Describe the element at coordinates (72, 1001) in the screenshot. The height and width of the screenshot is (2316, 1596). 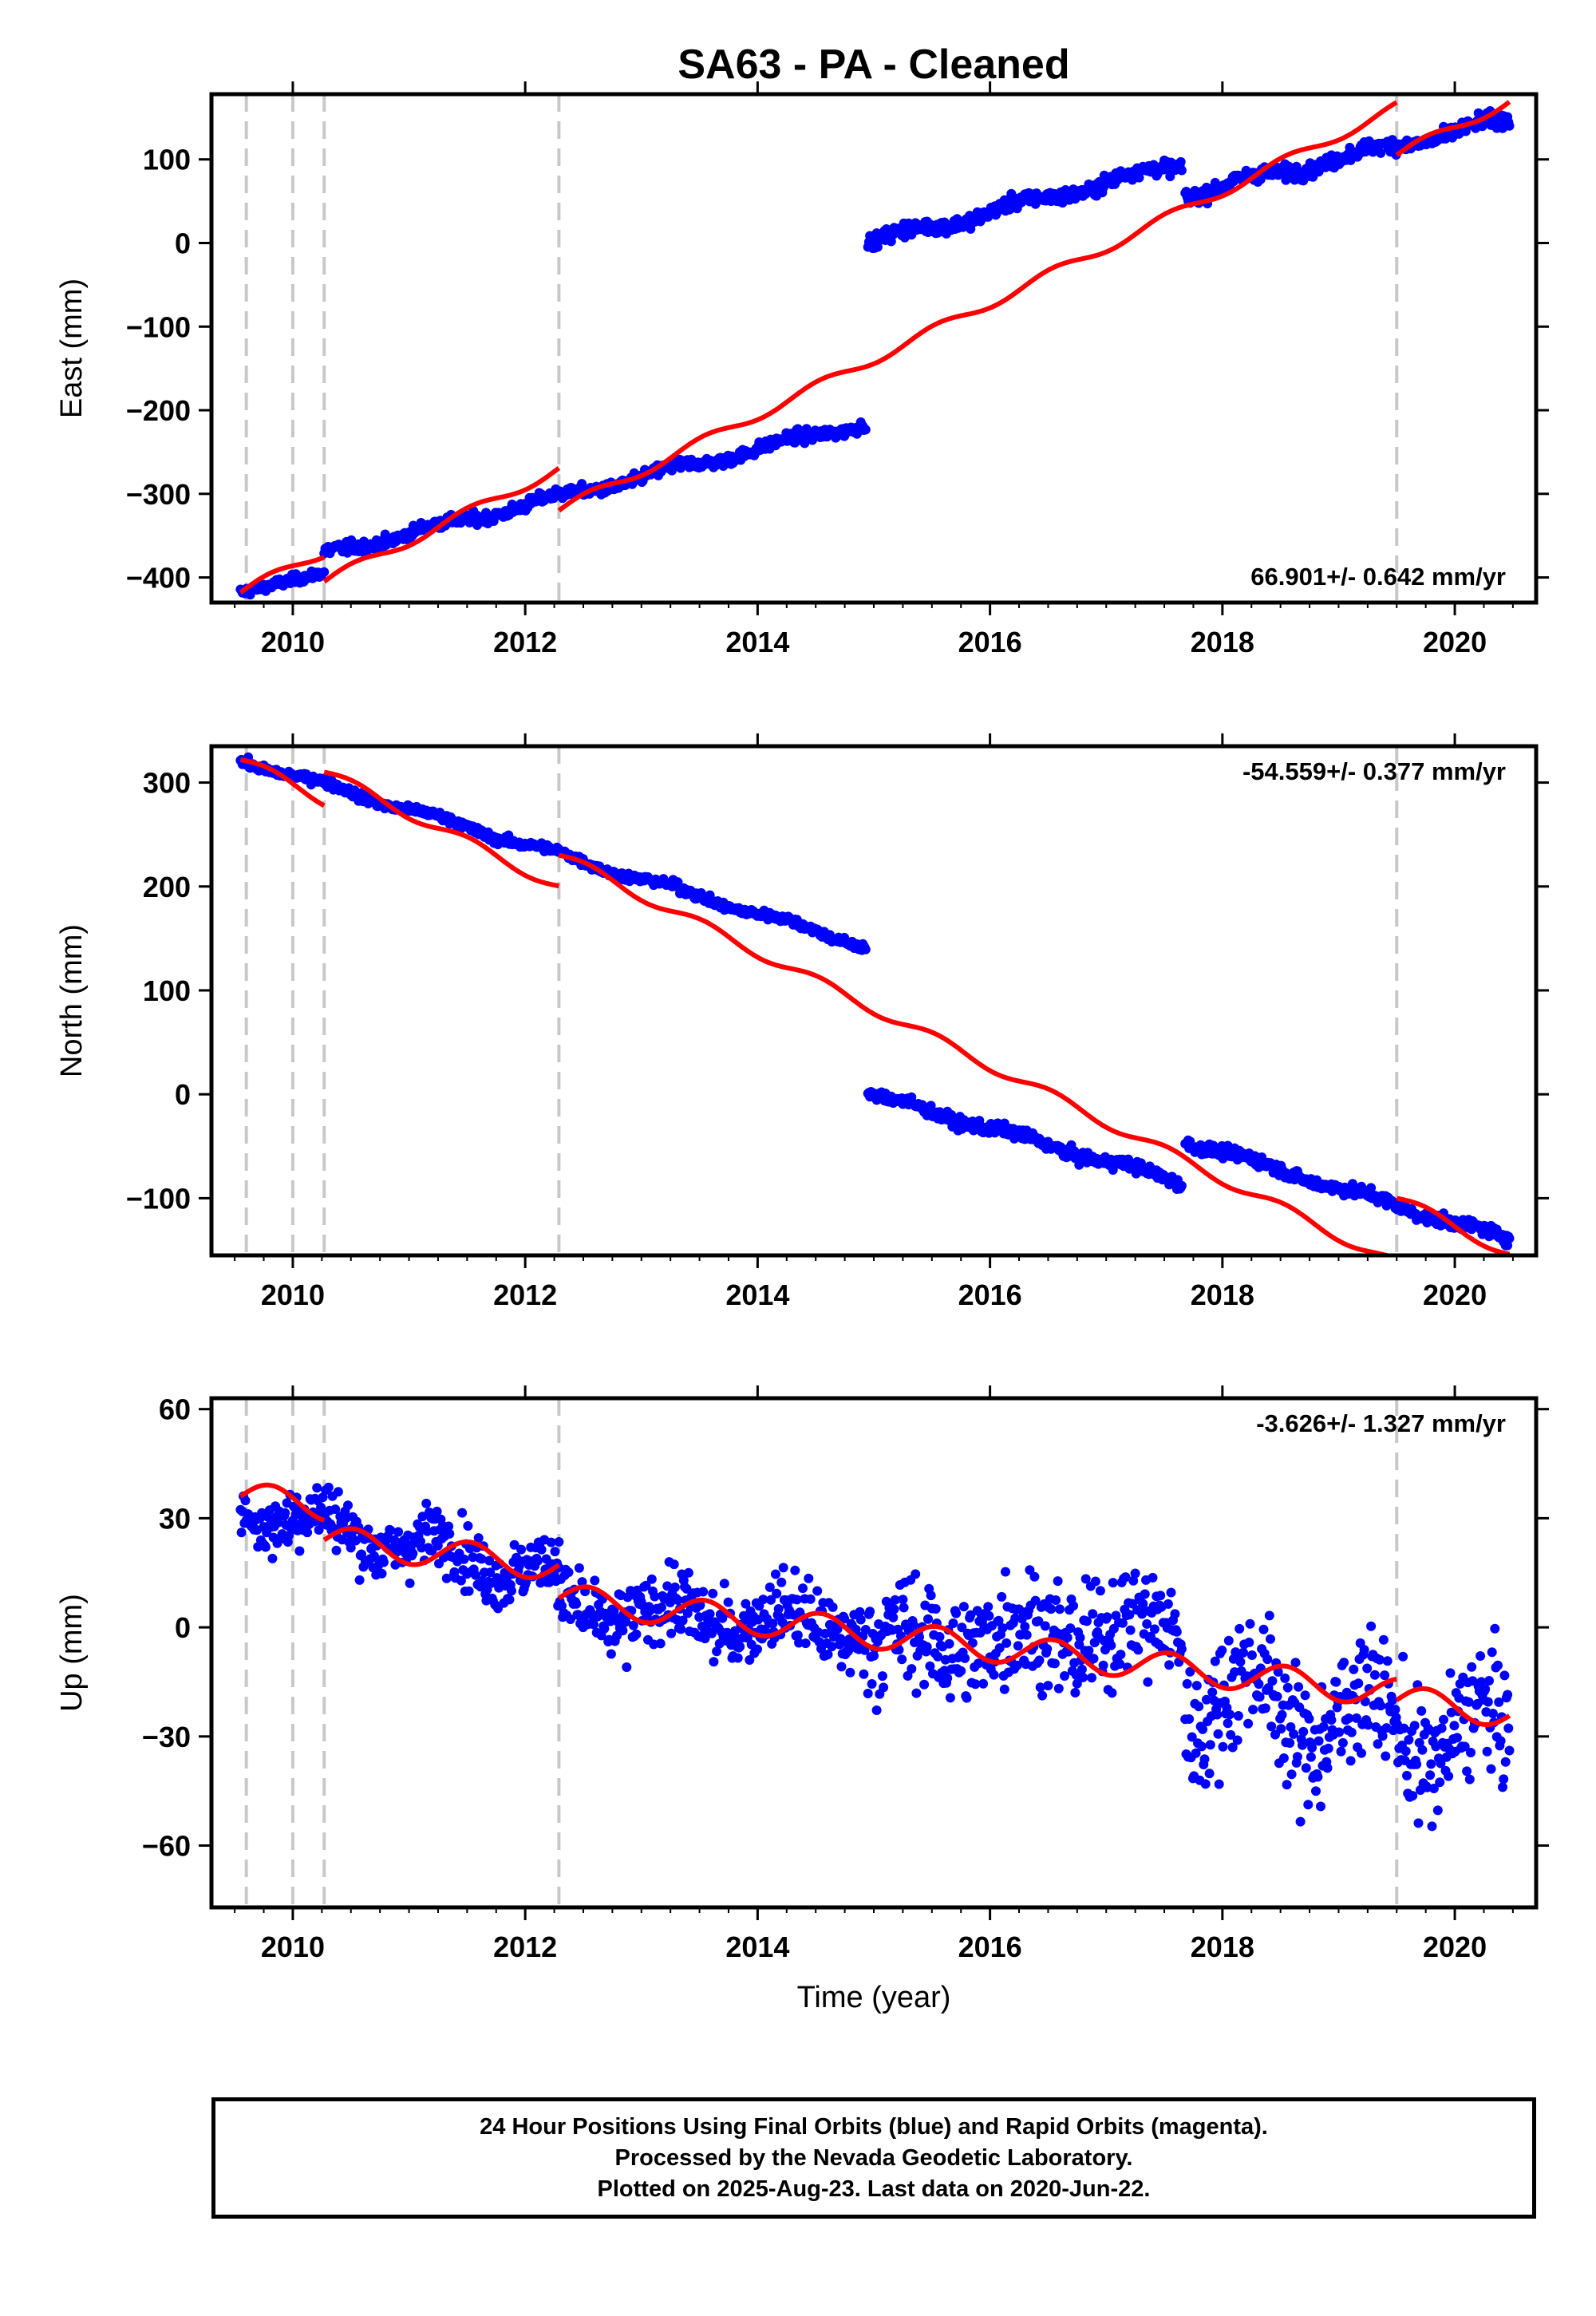
I see `y-axis-label: North (mm)` at that location.